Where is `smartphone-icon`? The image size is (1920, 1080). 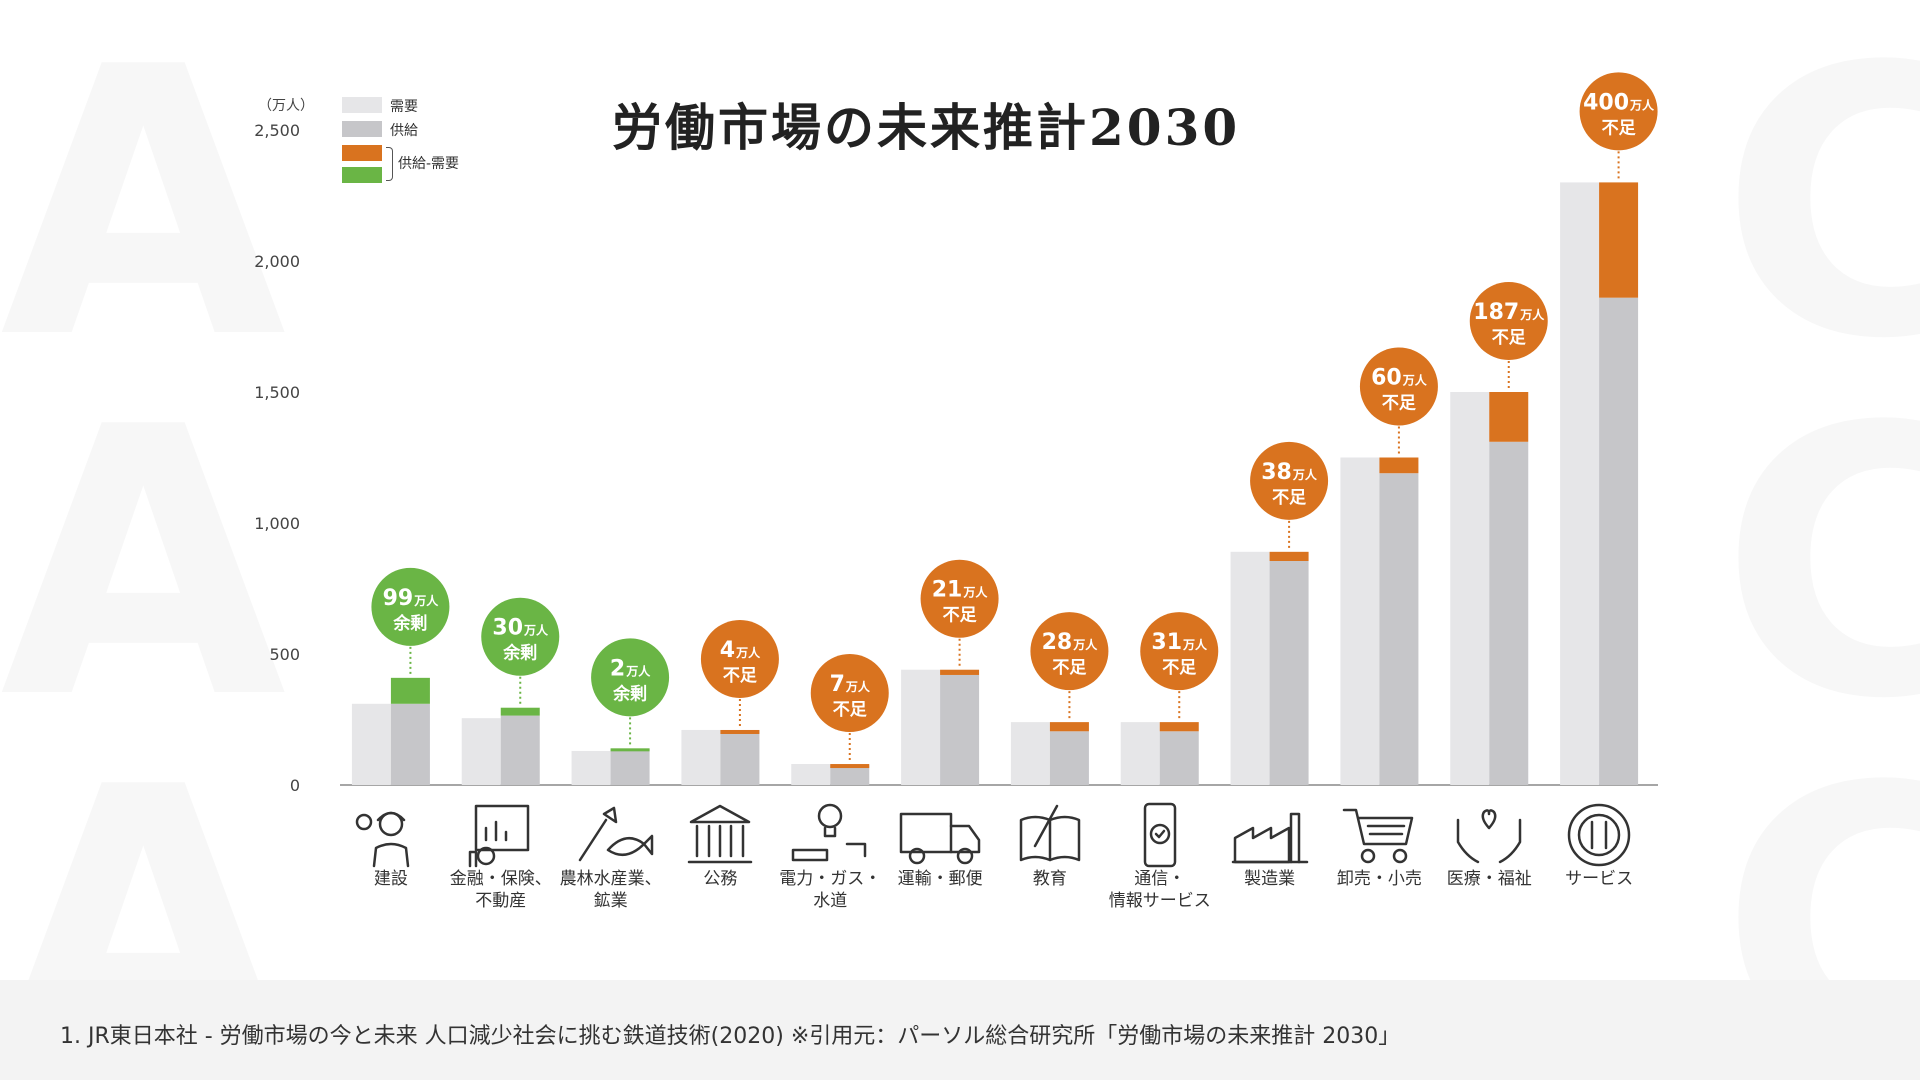
smartphone-icon is located at coordinates (1160, 835).